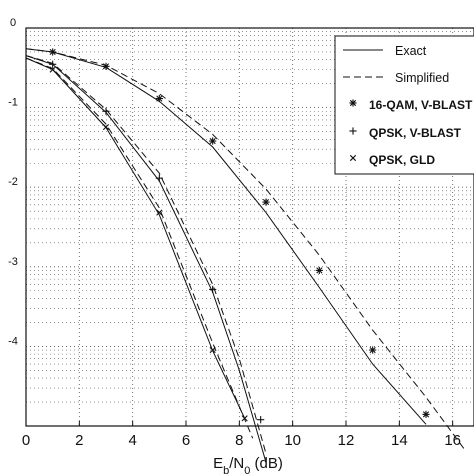 The image size is (474, 474). I want to click on legend-box, so click(404, 105).